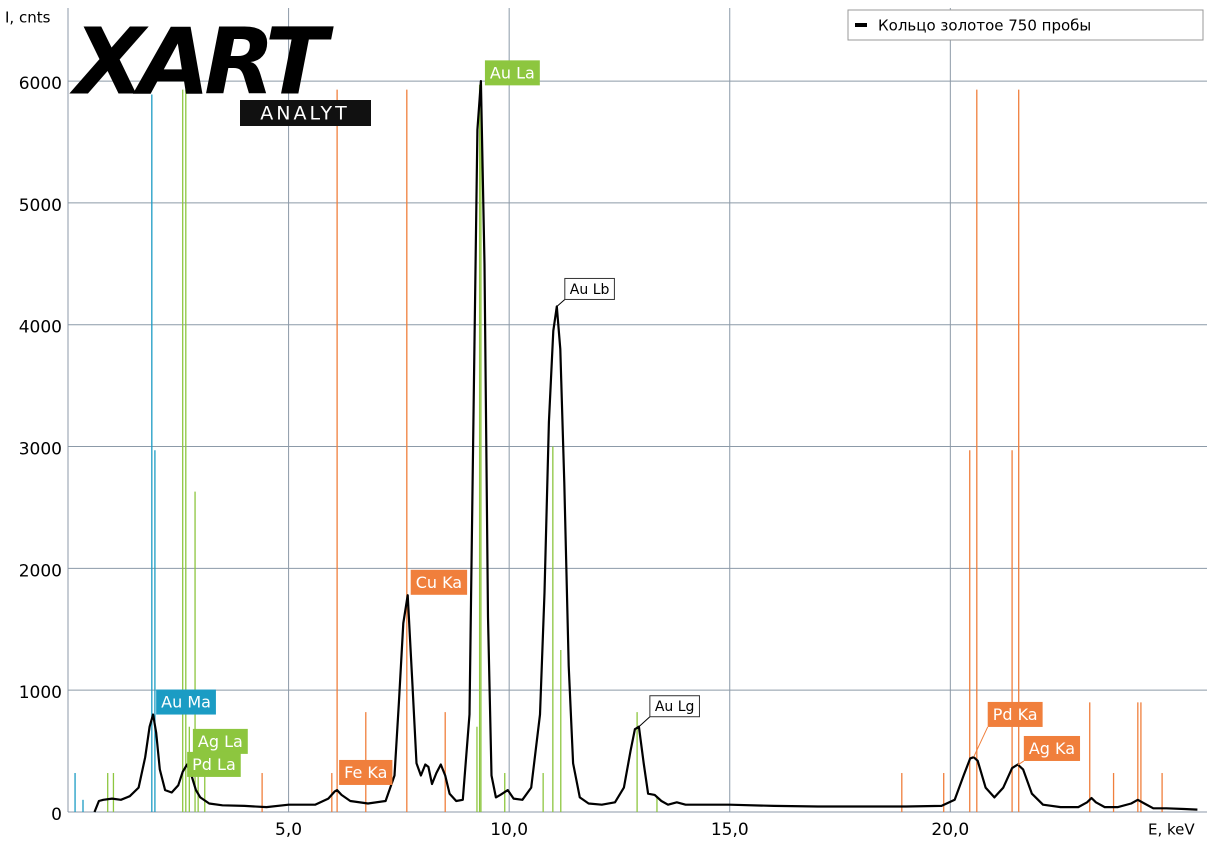 The image size is (1215, 850). What do you see at coordinates (201, 61) in the screenshot?
I see `logo-mark: XART` at bounding box center [201, 61].